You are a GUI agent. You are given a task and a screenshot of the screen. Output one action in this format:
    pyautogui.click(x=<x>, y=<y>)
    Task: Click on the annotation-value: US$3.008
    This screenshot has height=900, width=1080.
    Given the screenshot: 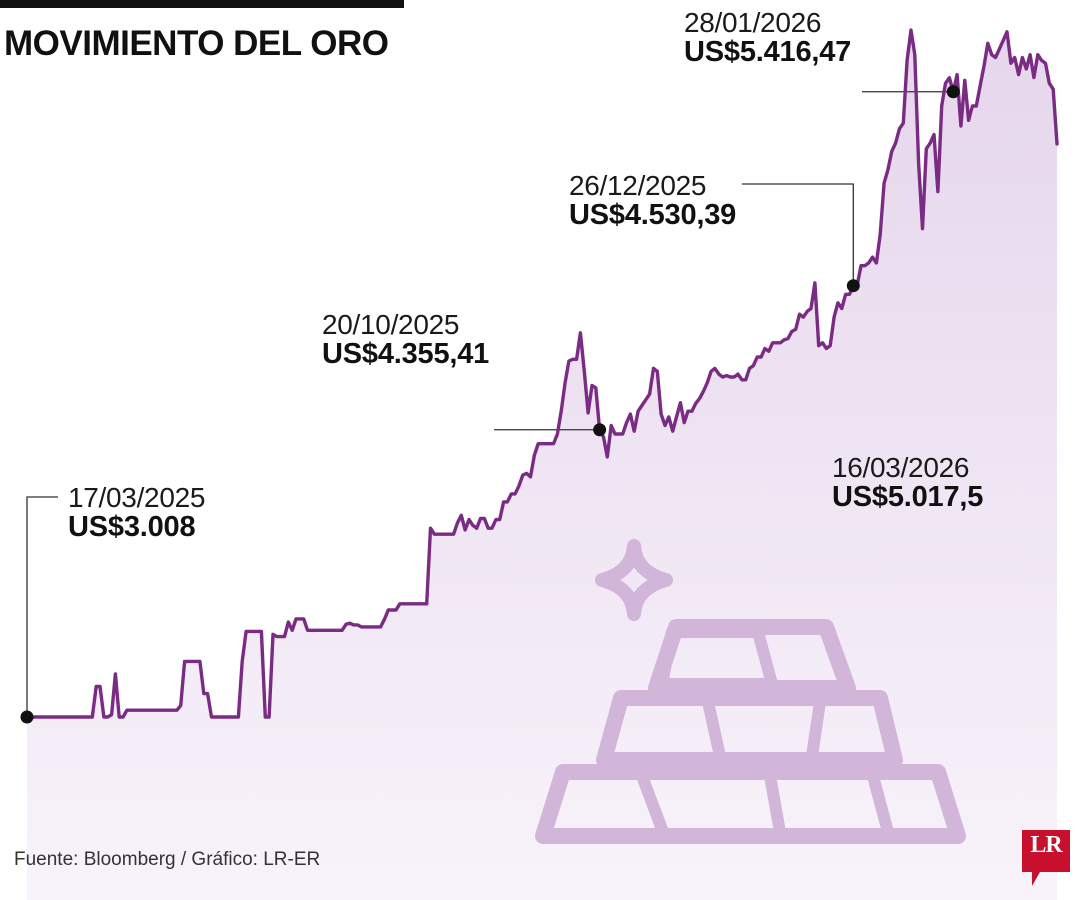 What is the action you would take?
    pyautogui.click(x=132, y=526)
    